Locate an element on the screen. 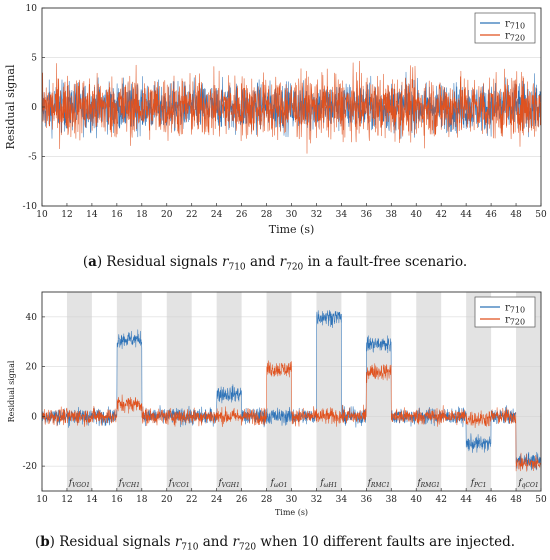 The height and width of the screenshot is (560, 550). x-tick-label: 22 is located at coordinates (191, 215).